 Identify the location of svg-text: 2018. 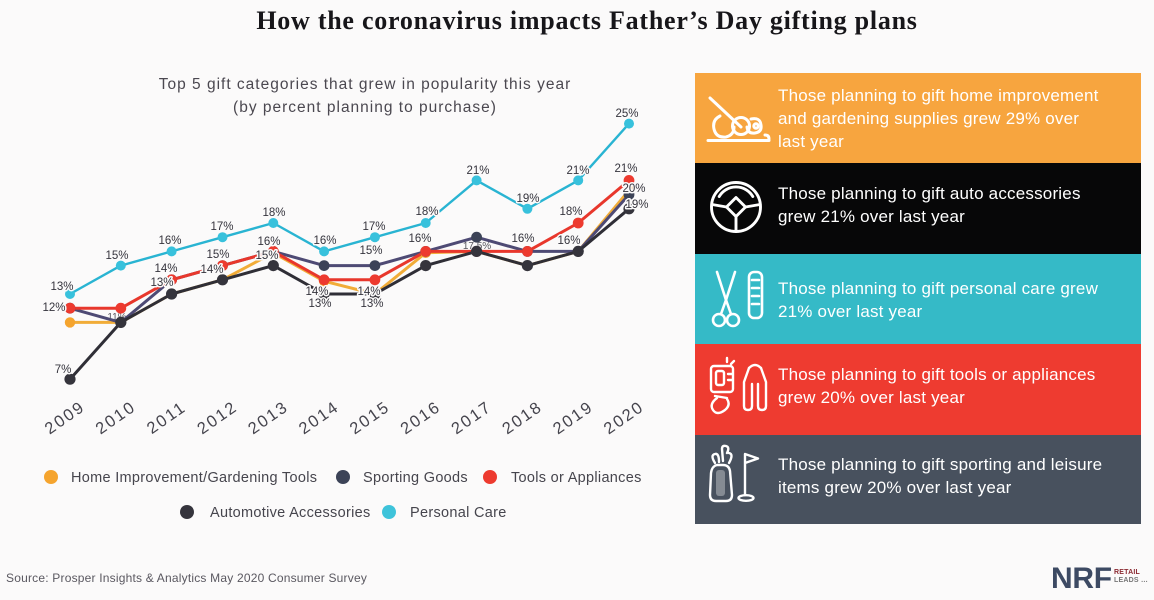
(522, 418).